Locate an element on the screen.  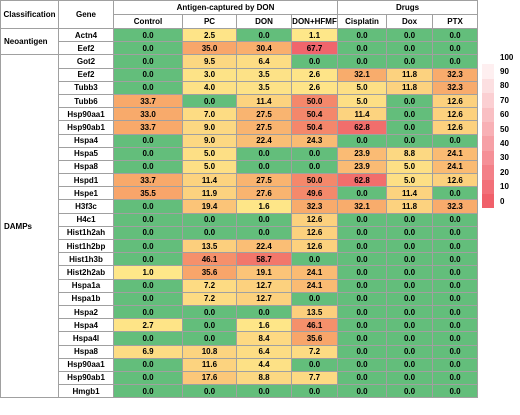
gene-cell: Hspa4l is located at coordinates (86, 338).